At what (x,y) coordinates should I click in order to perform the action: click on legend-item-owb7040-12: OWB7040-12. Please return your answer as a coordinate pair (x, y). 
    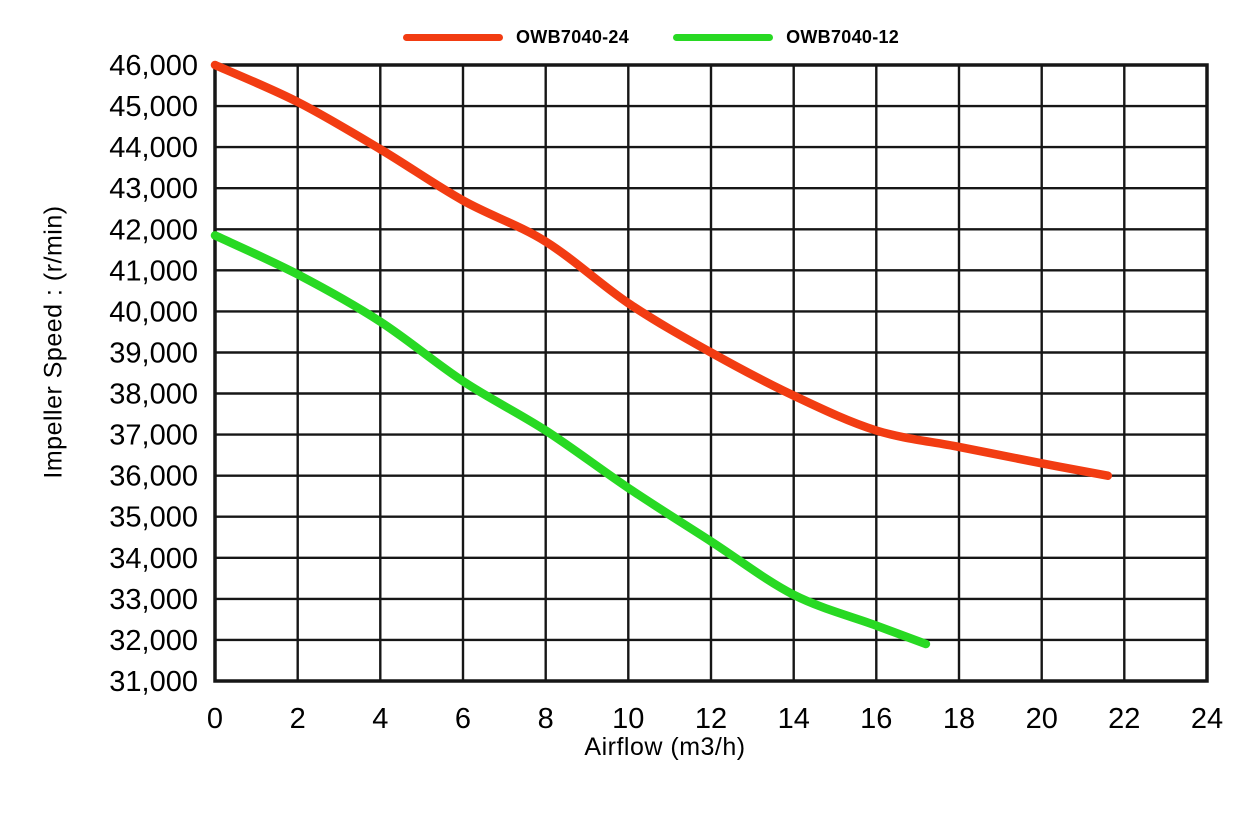
    Looking at the image, I should click on (786, 37).